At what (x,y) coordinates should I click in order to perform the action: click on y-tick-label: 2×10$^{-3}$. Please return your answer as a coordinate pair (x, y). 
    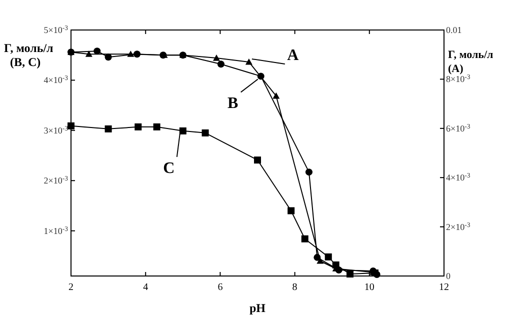
    Looking at the image, I should click on (56, 180).